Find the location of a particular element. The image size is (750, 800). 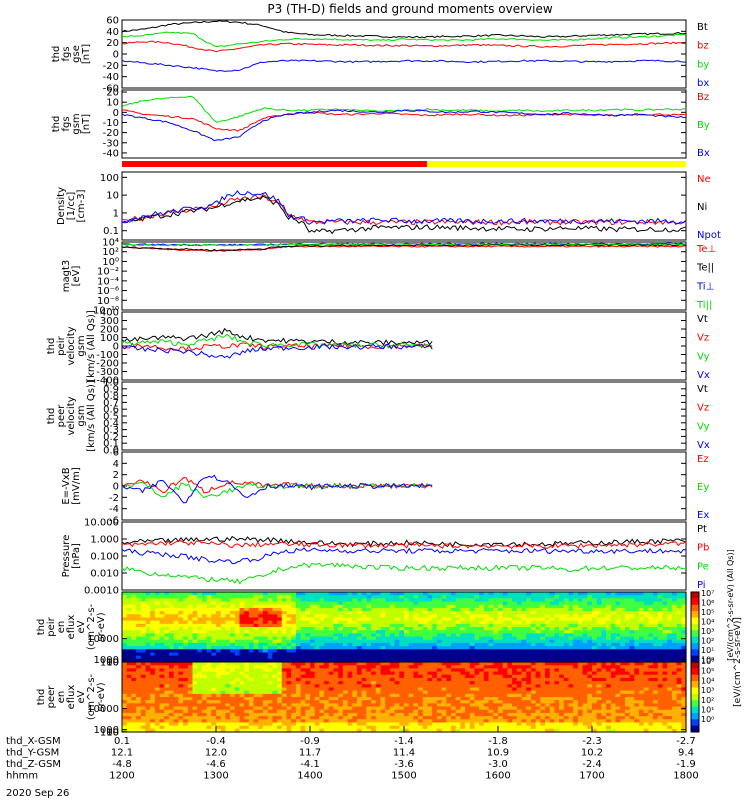

y-axis-label-line: thd is located at coordinates (51, 416).